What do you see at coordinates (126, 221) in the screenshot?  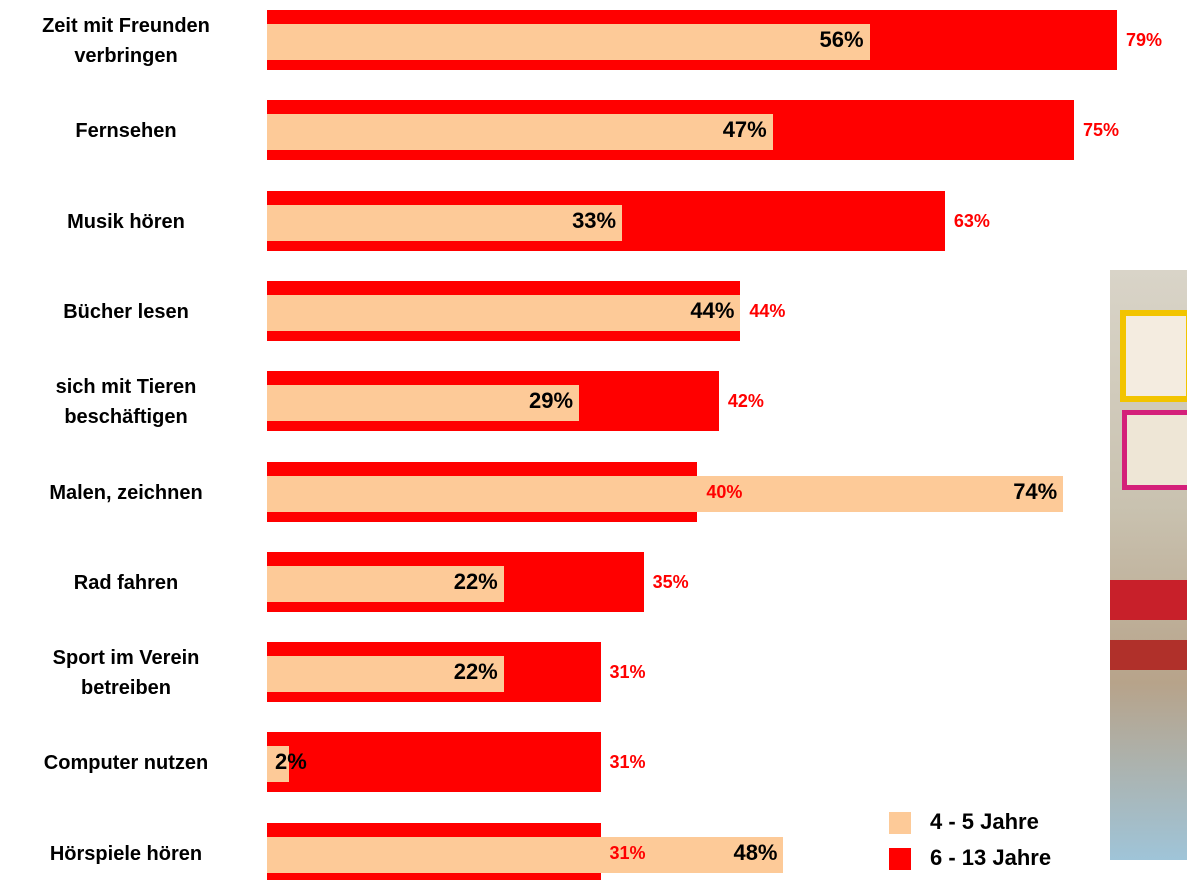 I see `category-label: Musik hören` at bounding box center [126, 221].